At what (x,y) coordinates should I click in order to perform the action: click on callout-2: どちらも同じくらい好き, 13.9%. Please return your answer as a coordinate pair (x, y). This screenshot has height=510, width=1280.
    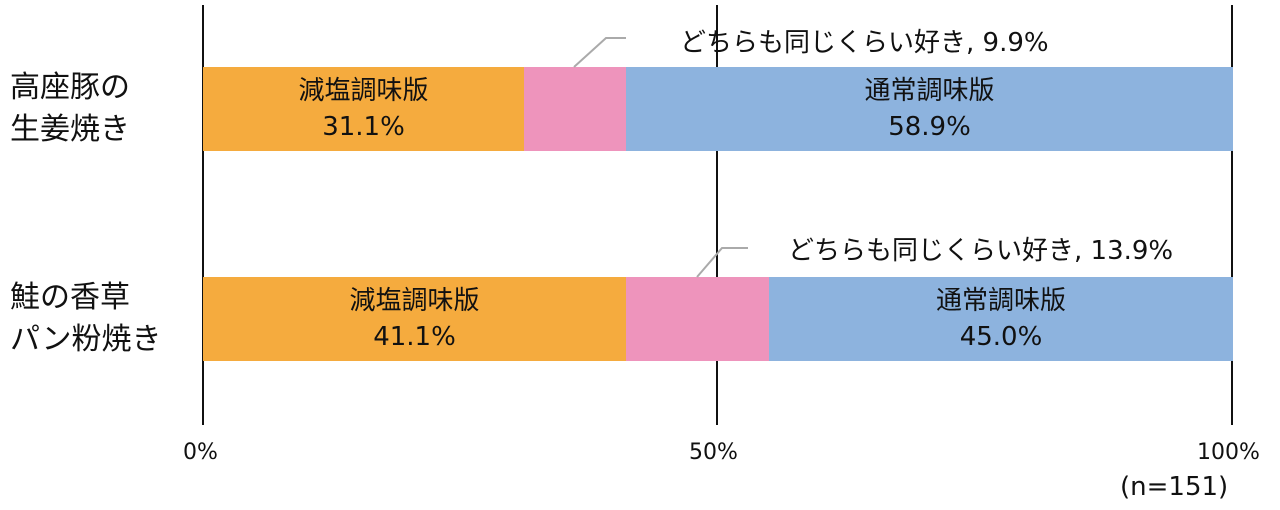
    Looking at the image, I should click on (981, 251).